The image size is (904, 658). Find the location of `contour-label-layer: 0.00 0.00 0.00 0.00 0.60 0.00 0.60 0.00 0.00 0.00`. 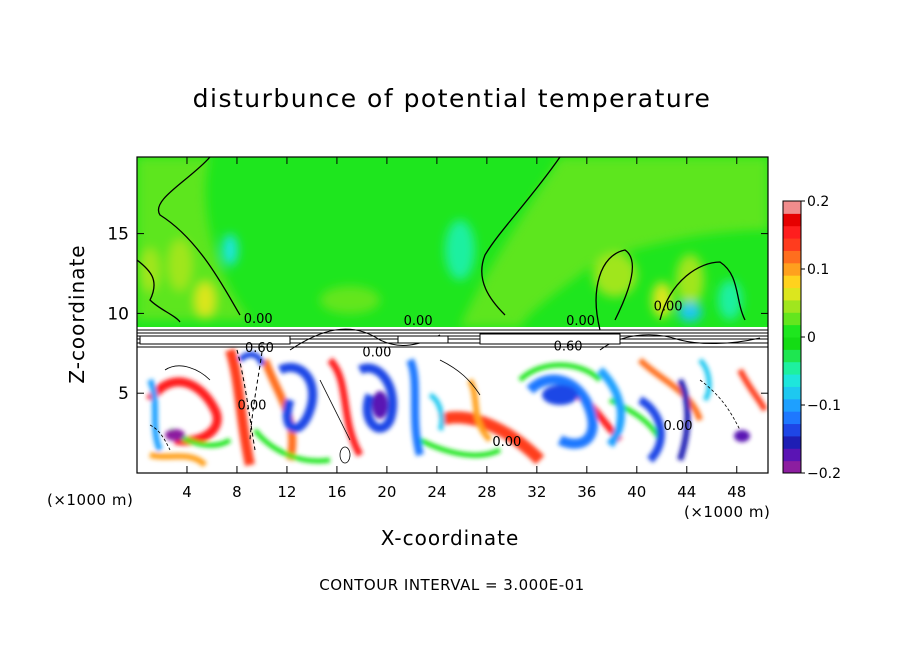

contour-label-layer: 0.00 0.00 0.00 0.00 0.60 0.00 0.60 0.00 0.00 0.00 is located at coordinates (464, 374).